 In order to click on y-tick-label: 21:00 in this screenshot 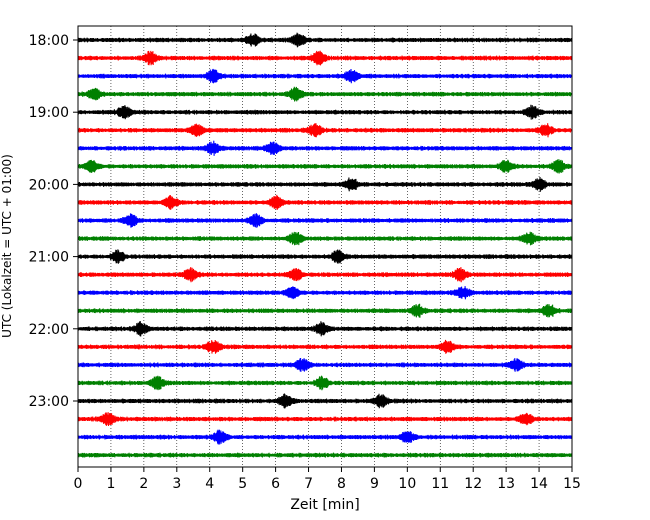, I will do `click(49, 258)`.